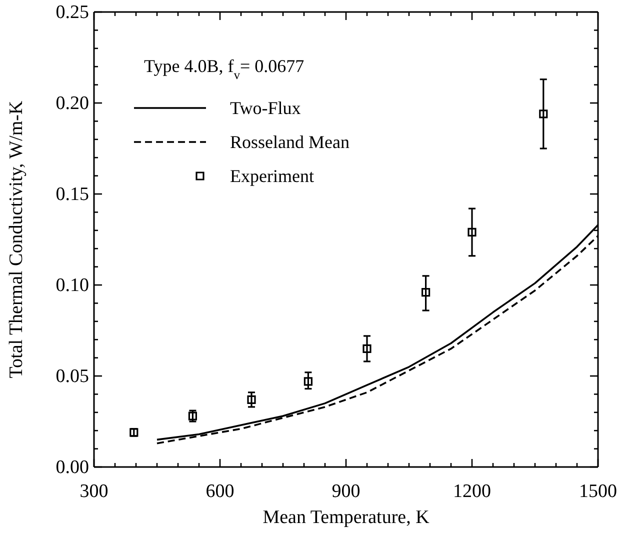 This screenshot has height=535, width=630. Describe the element at coordinates (472, 491) in the screenshot. I see `x-tick-label: 1200` at that location.